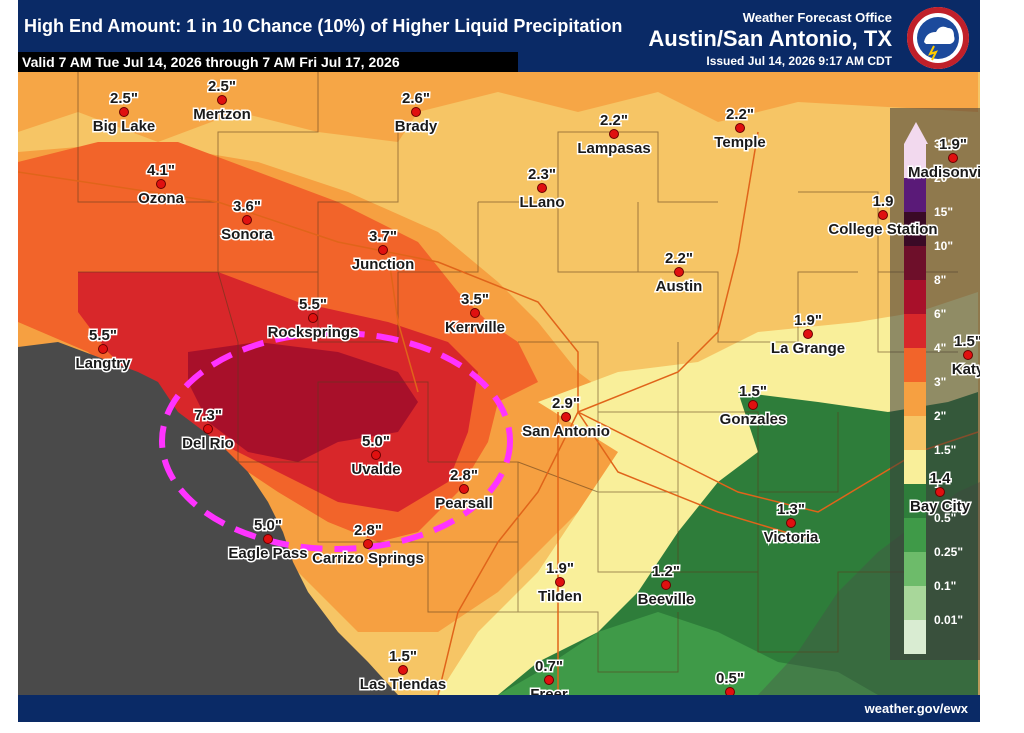 The image size is (1024, 733). I want to click on city-name: Junction, so click(383, 264).